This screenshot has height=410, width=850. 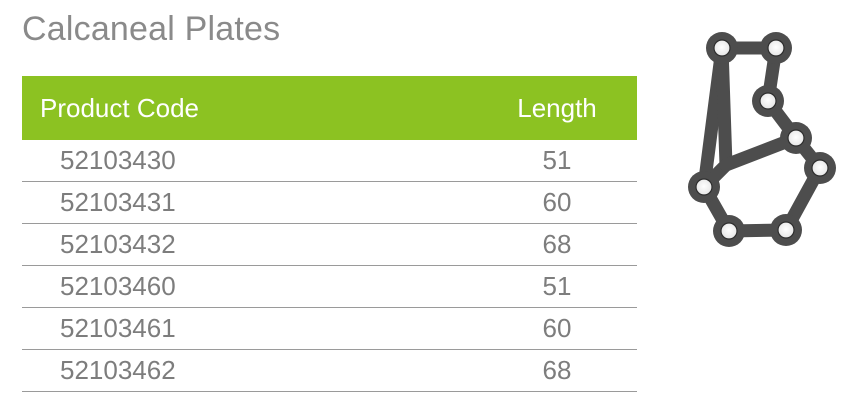 I want to click on product-code-cell: 52103430, so click(x=118, y=160).